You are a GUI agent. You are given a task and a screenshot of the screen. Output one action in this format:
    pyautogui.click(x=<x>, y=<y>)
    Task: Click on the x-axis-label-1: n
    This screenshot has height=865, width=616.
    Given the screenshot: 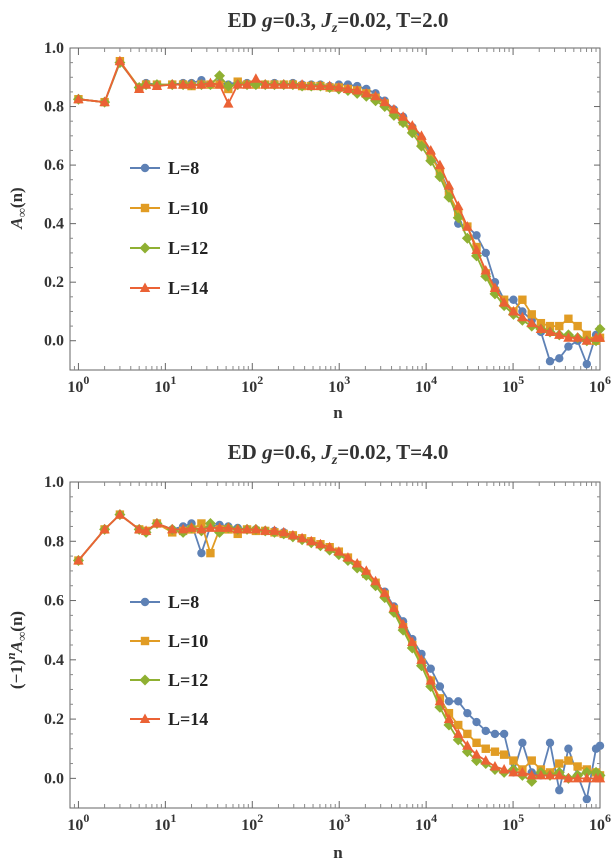 What is the action you would take?
    pyautogui.click(x=338, y=412)
    